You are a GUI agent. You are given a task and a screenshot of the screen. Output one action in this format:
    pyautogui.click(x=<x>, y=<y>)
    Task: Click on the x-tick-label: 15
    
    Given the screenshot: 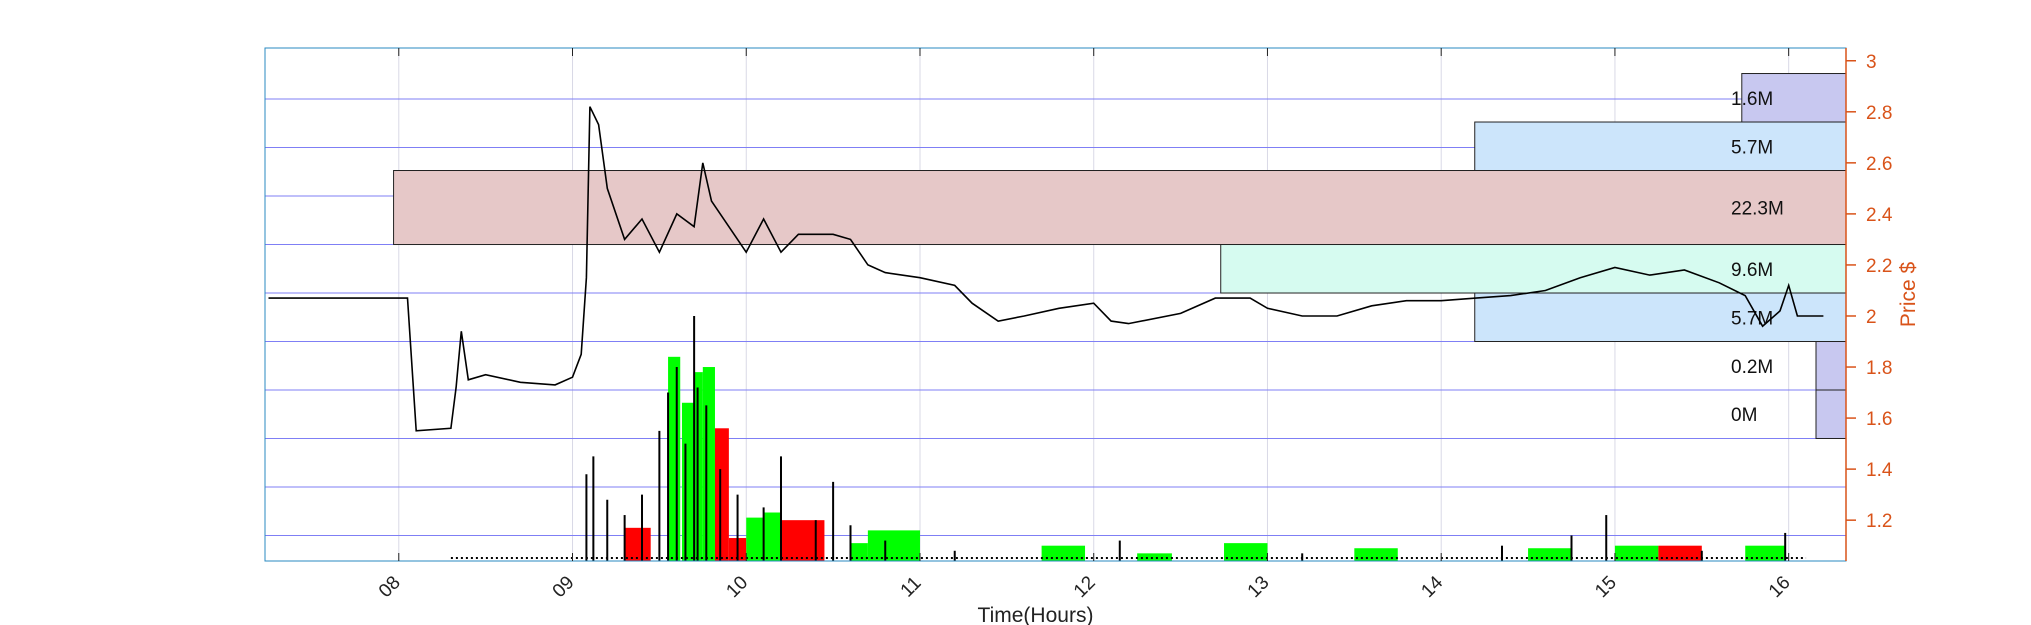 What is the action you would take?
    pyautogui.click(x=1606, y=587)
    